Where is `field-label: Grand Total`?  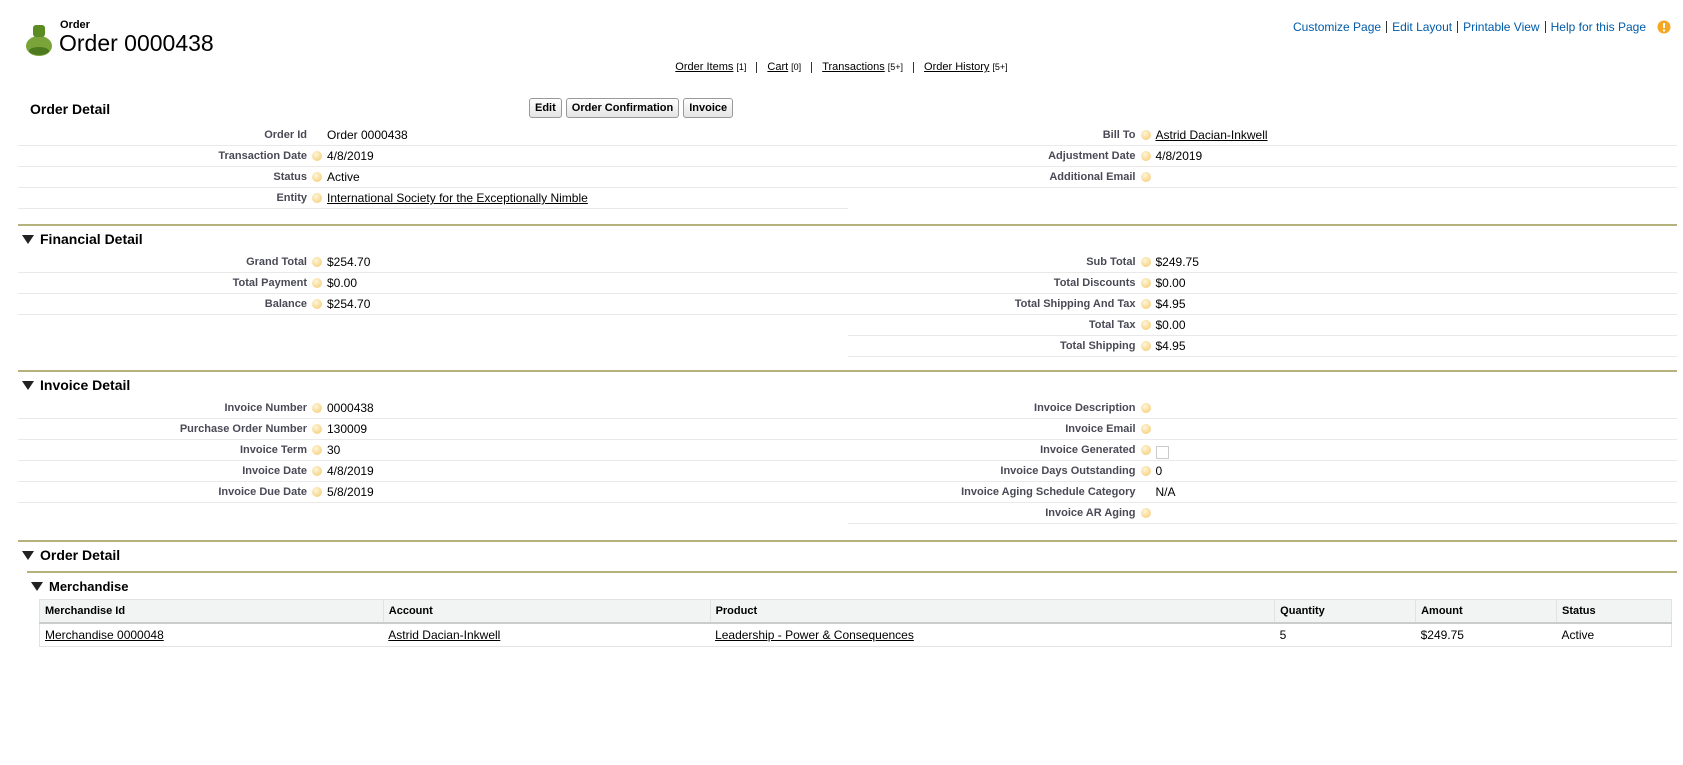
field-label: Grand Total is located at coordinates (276, 262).